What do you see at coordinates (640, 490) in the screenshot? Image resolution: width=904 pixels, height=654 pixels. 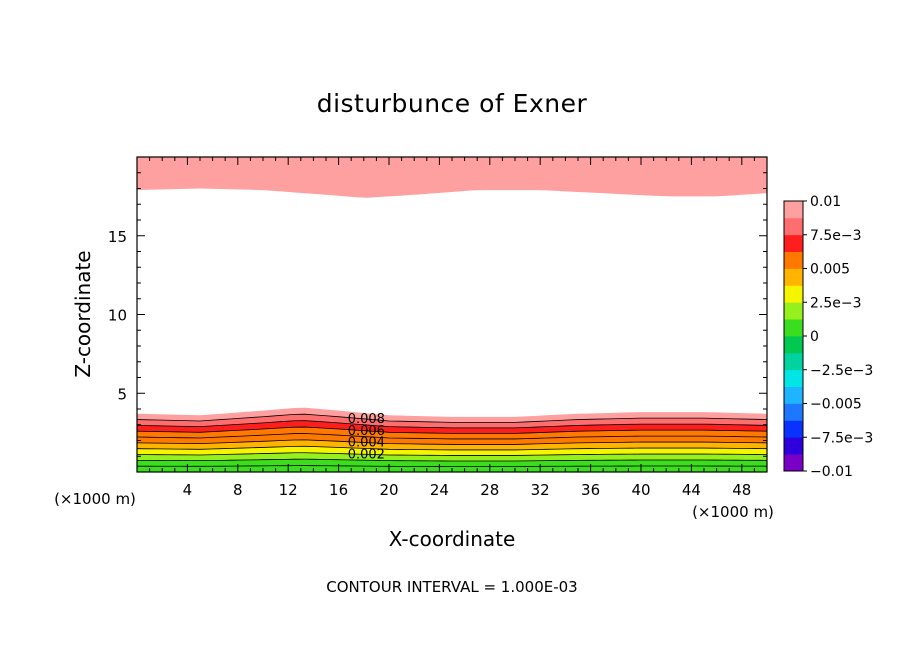 I see `x-tick-label: 40` at bounding box center [640, 490].